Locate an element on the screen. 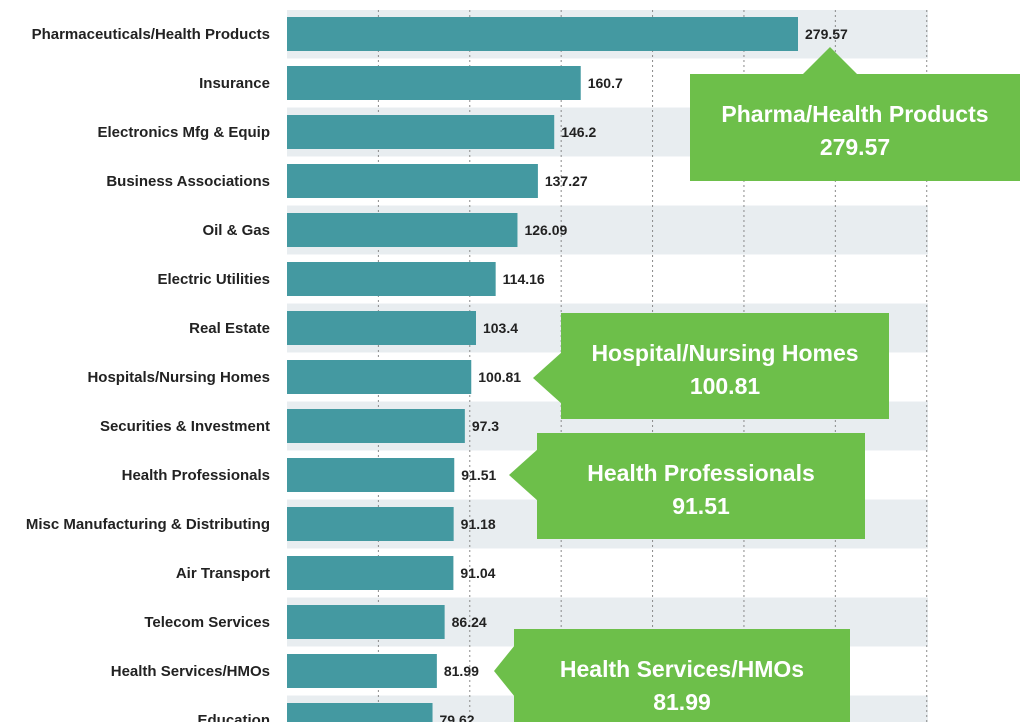 The height and width of the screenshot is (722, 1024). tick-label: Health Services/HMOs is located at coordinates (190, 671).